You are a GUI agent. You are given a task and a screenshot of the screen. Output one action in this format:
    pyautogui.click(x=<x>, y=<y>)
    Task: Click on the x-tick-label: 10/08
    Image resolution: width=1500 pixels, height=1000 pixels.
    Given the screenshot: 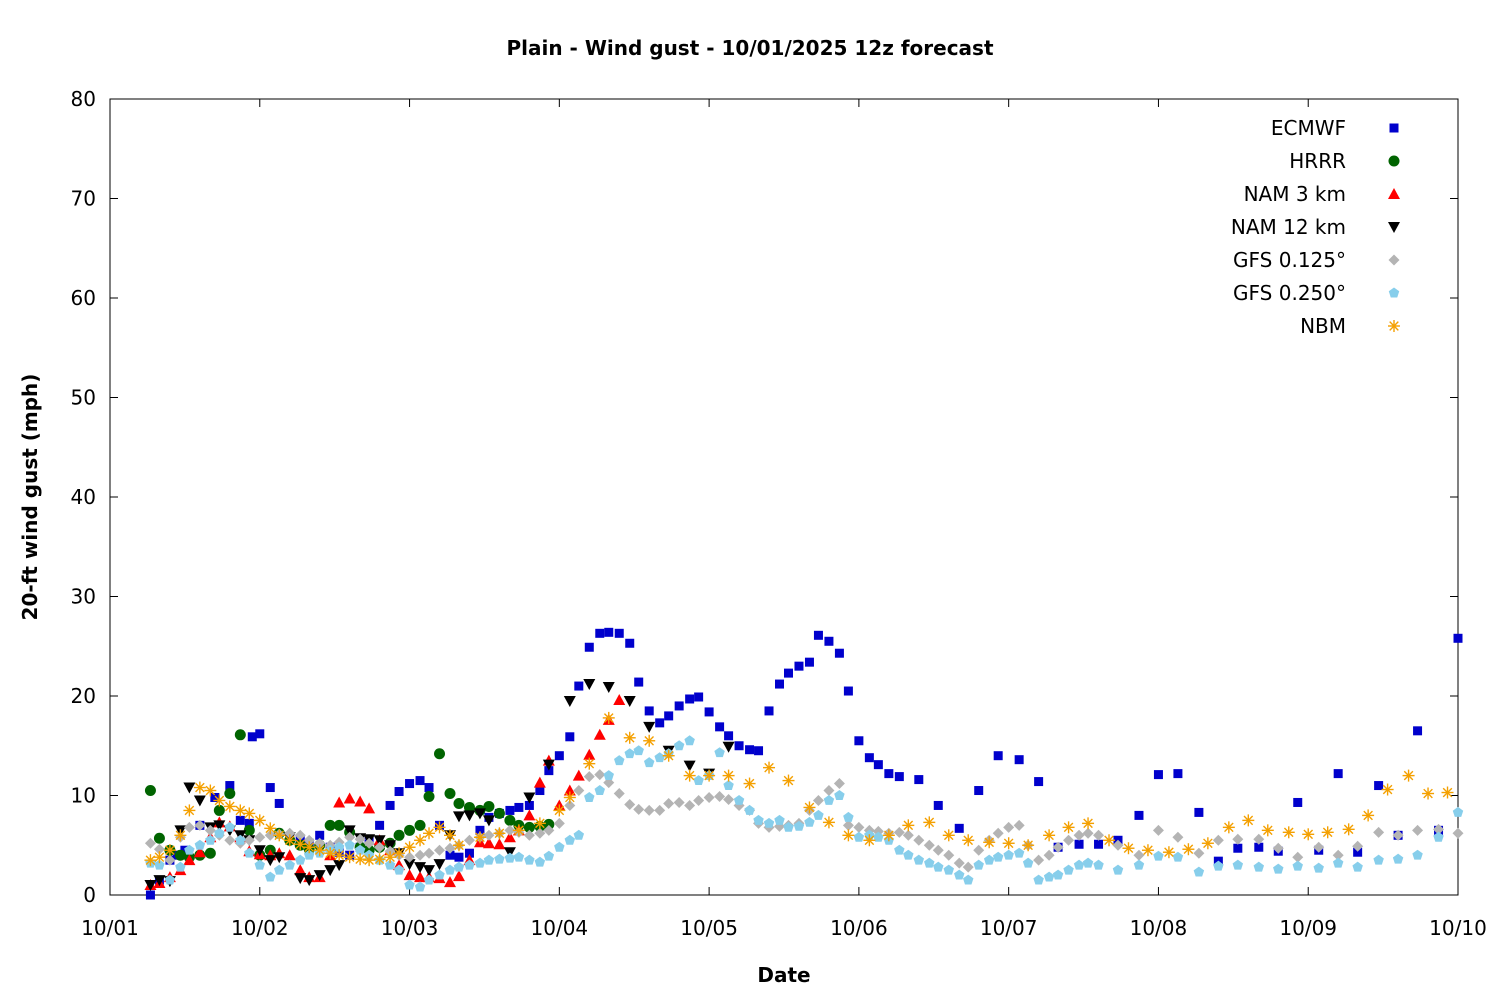 What is the action you would take?
    pyautogui.click(x=1159, y=928)
    